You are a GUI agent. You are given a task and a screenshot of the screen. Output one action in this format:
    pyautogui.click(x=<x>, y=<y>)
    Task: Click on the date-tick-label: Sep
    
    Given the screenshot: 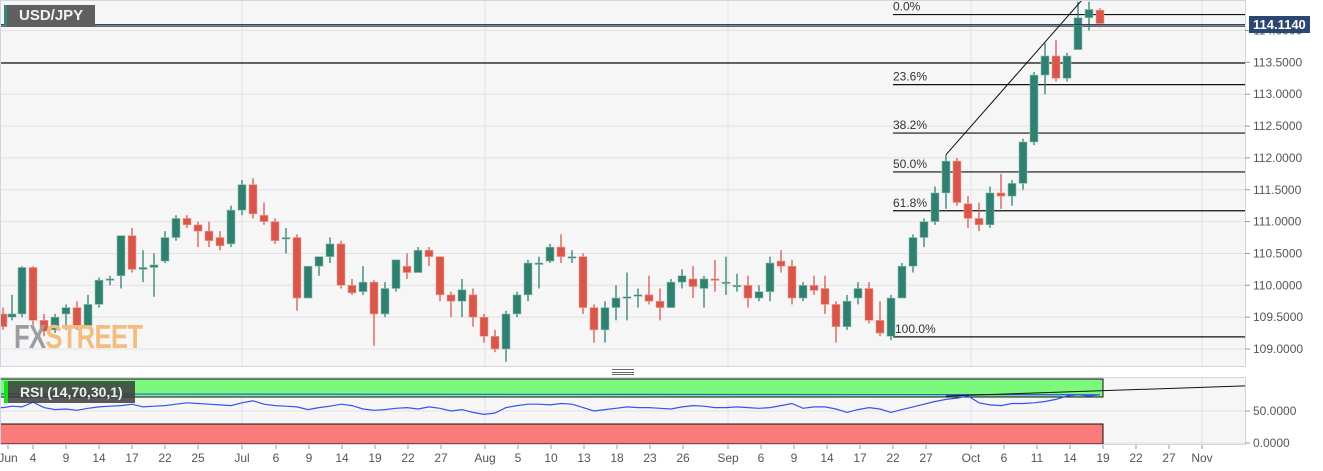 What is the action you would take?
    pyautogui.click(x=728, y=458)
    